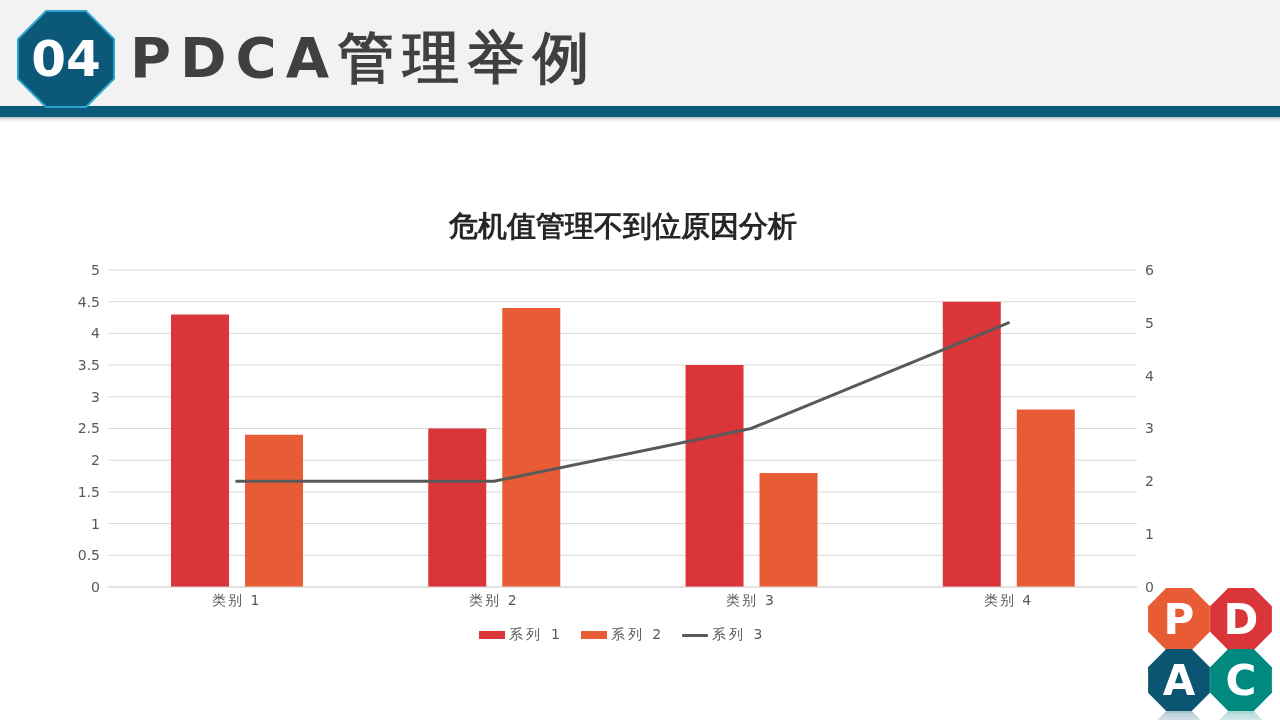 Image resolution: width=1280 pixels, height=720 pixels. What do you see at coordinates (1149, 322) in the screenshot?
I see `y2-tick-label: 5` at bounding box center [1149, 322].